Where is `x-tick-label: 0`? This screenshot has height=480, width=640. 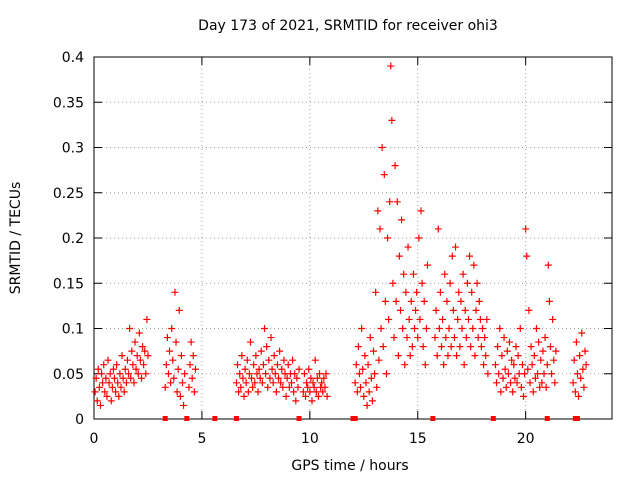 x-tick-label: 0 is located at coordinates (94, 439).